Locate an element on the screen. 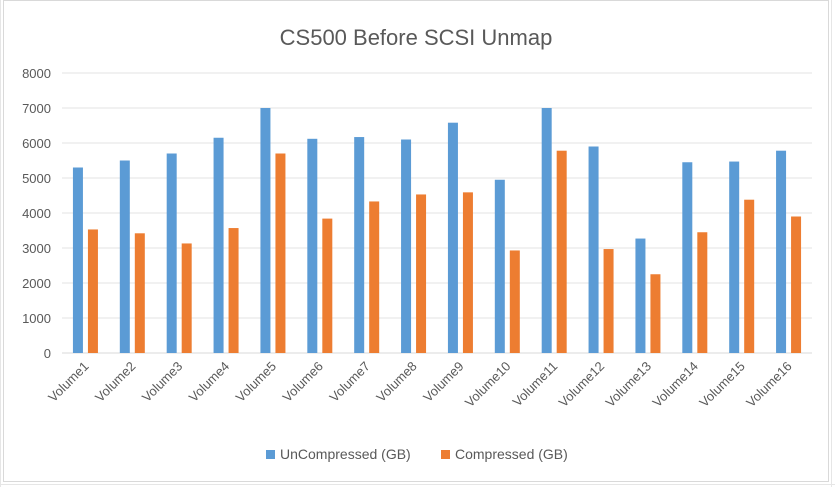 The image size is (835, 487). bar-compressed-volume7 is located at coordinates (374, 277).